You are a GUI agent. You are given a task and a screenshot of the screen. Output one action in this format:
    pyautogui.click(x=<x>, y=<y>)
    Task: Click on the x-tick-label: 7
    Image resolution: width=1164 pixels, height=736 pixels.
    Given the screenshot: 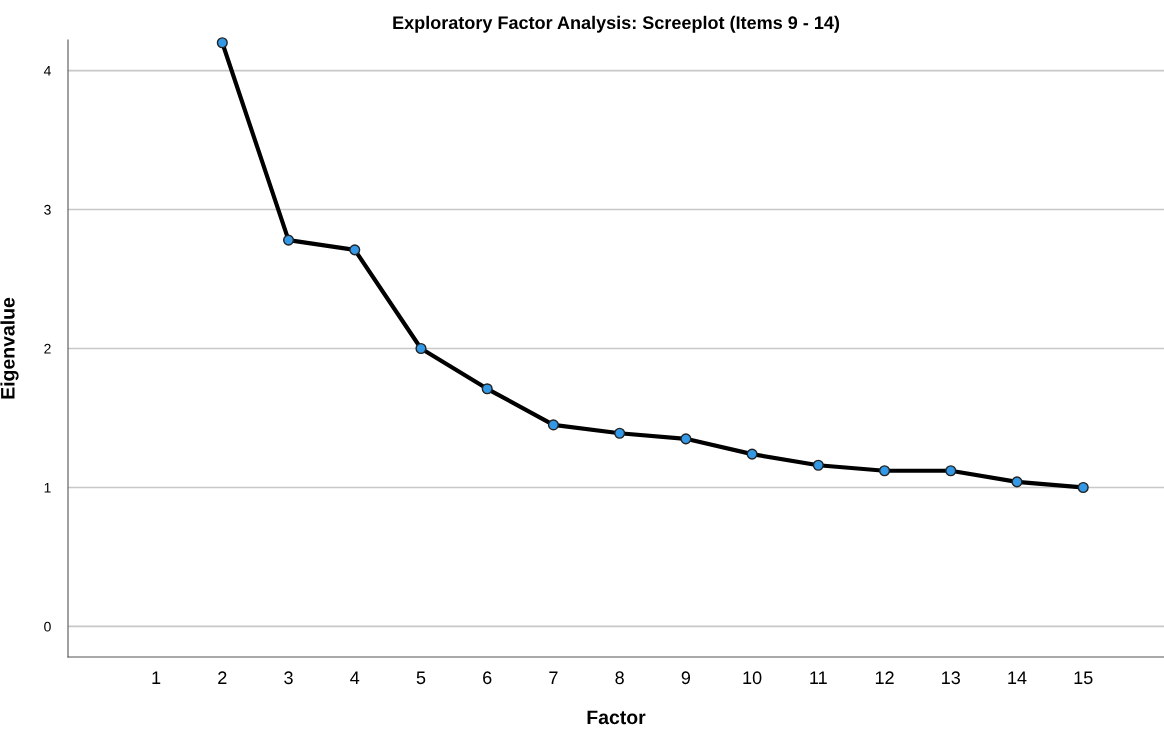 What is the action you would take?
    pyautogui.click(x=553, y=677)
    